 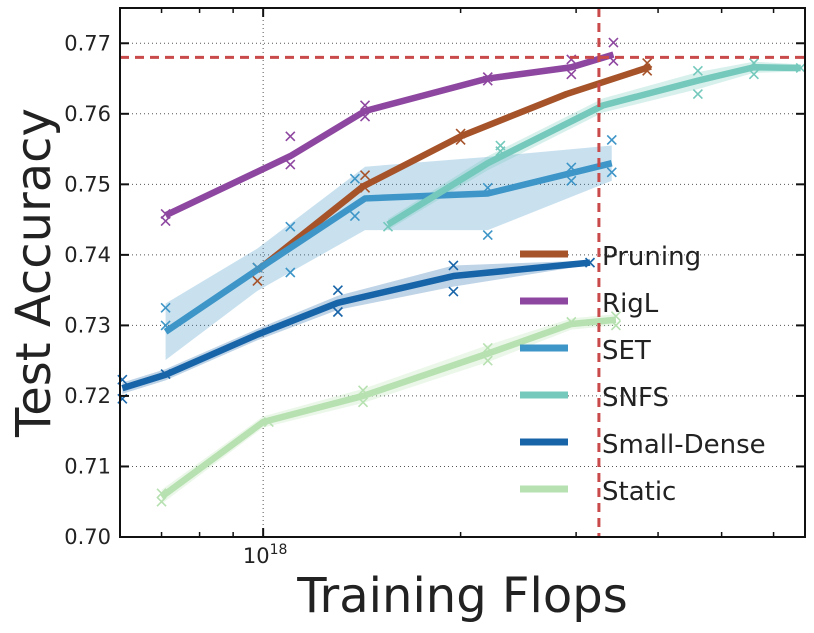 I want to click on legend-item-snfs: SNFS, so click(x=594, y=398).